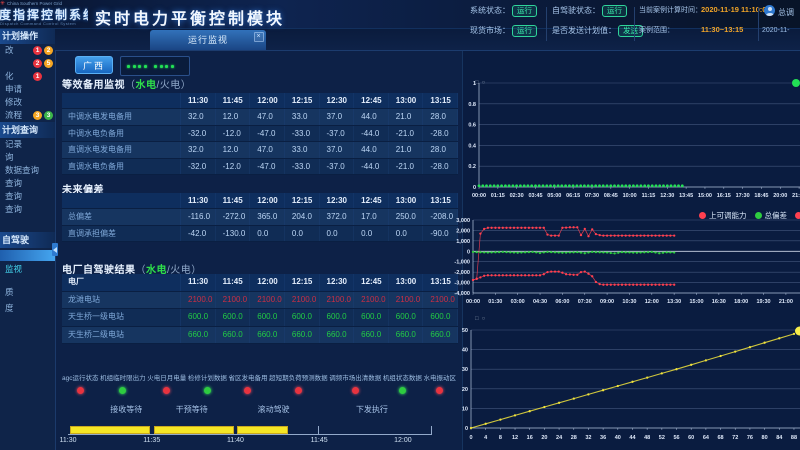 The image size is (800, 450). What do you see at coordinates (465, 331) in the screenshot?
I see `svg-text: 50` at bounding box center [465, 331].